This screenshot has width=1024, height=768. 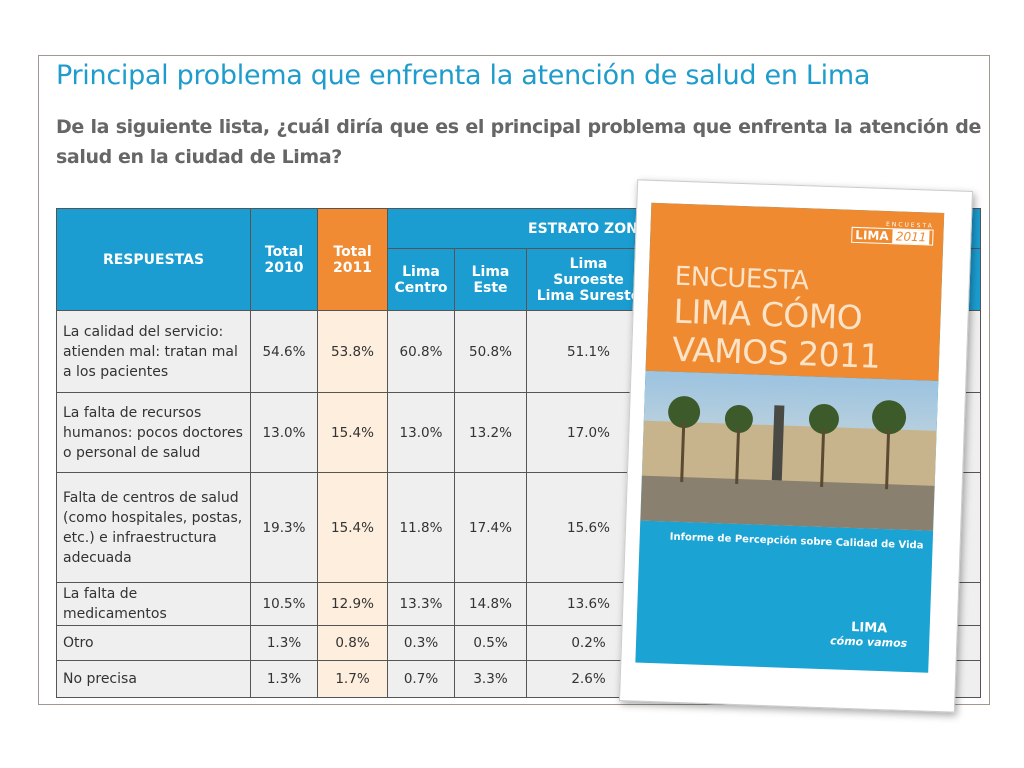 What do you see at coordinates (352, 259) in the screenshot?
I see `header-cell: Total 2011` at bounding box center [352, 259].